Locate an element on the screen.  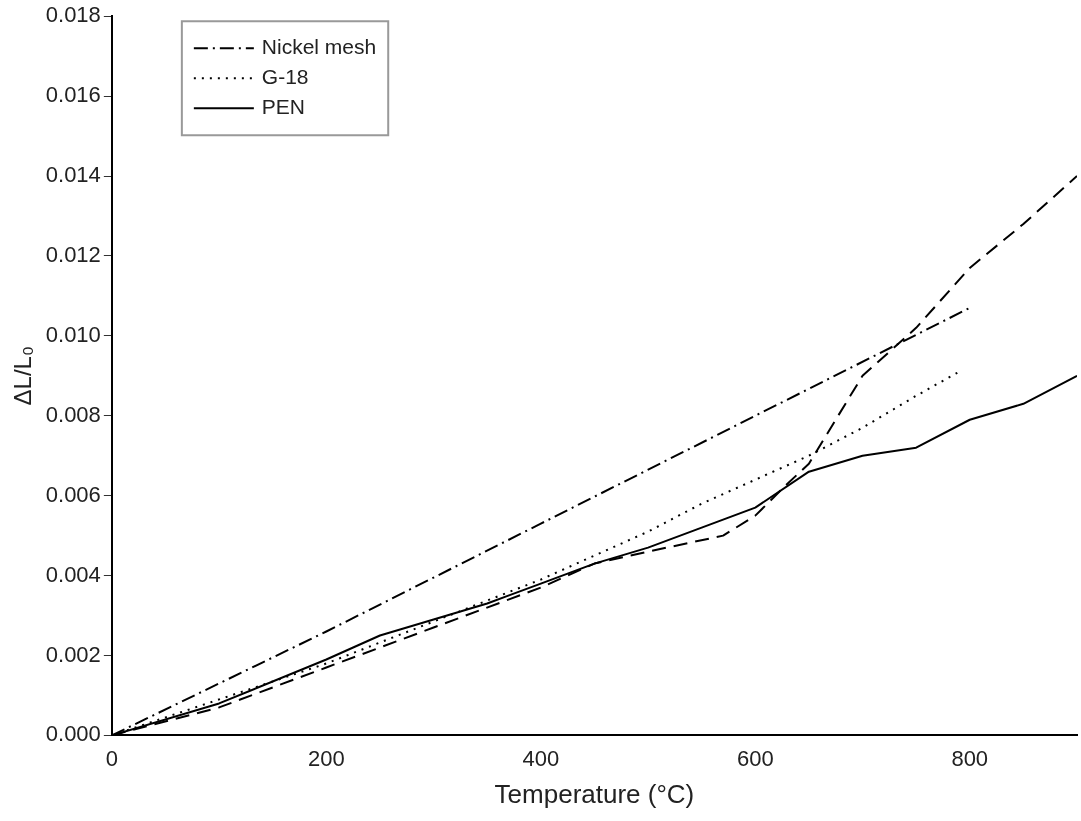
x-tick-label: 600 is located at coordinates (755, 758).